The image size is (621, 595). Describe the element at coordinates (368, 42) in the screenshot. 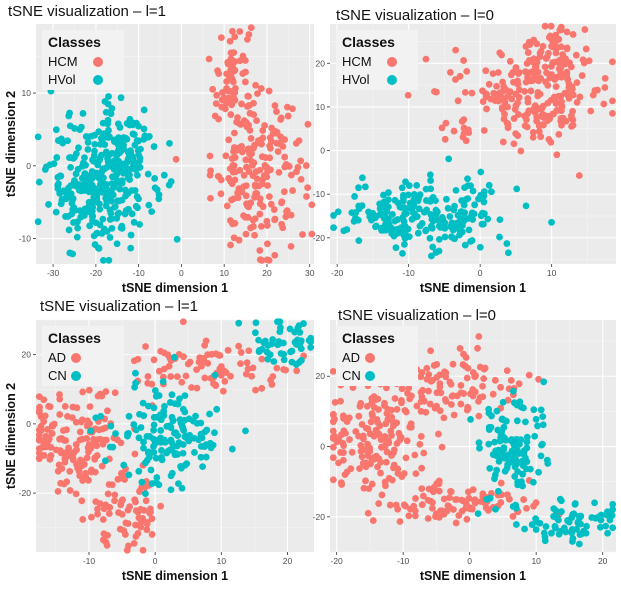

I see `legend-title: Classes` at that location.